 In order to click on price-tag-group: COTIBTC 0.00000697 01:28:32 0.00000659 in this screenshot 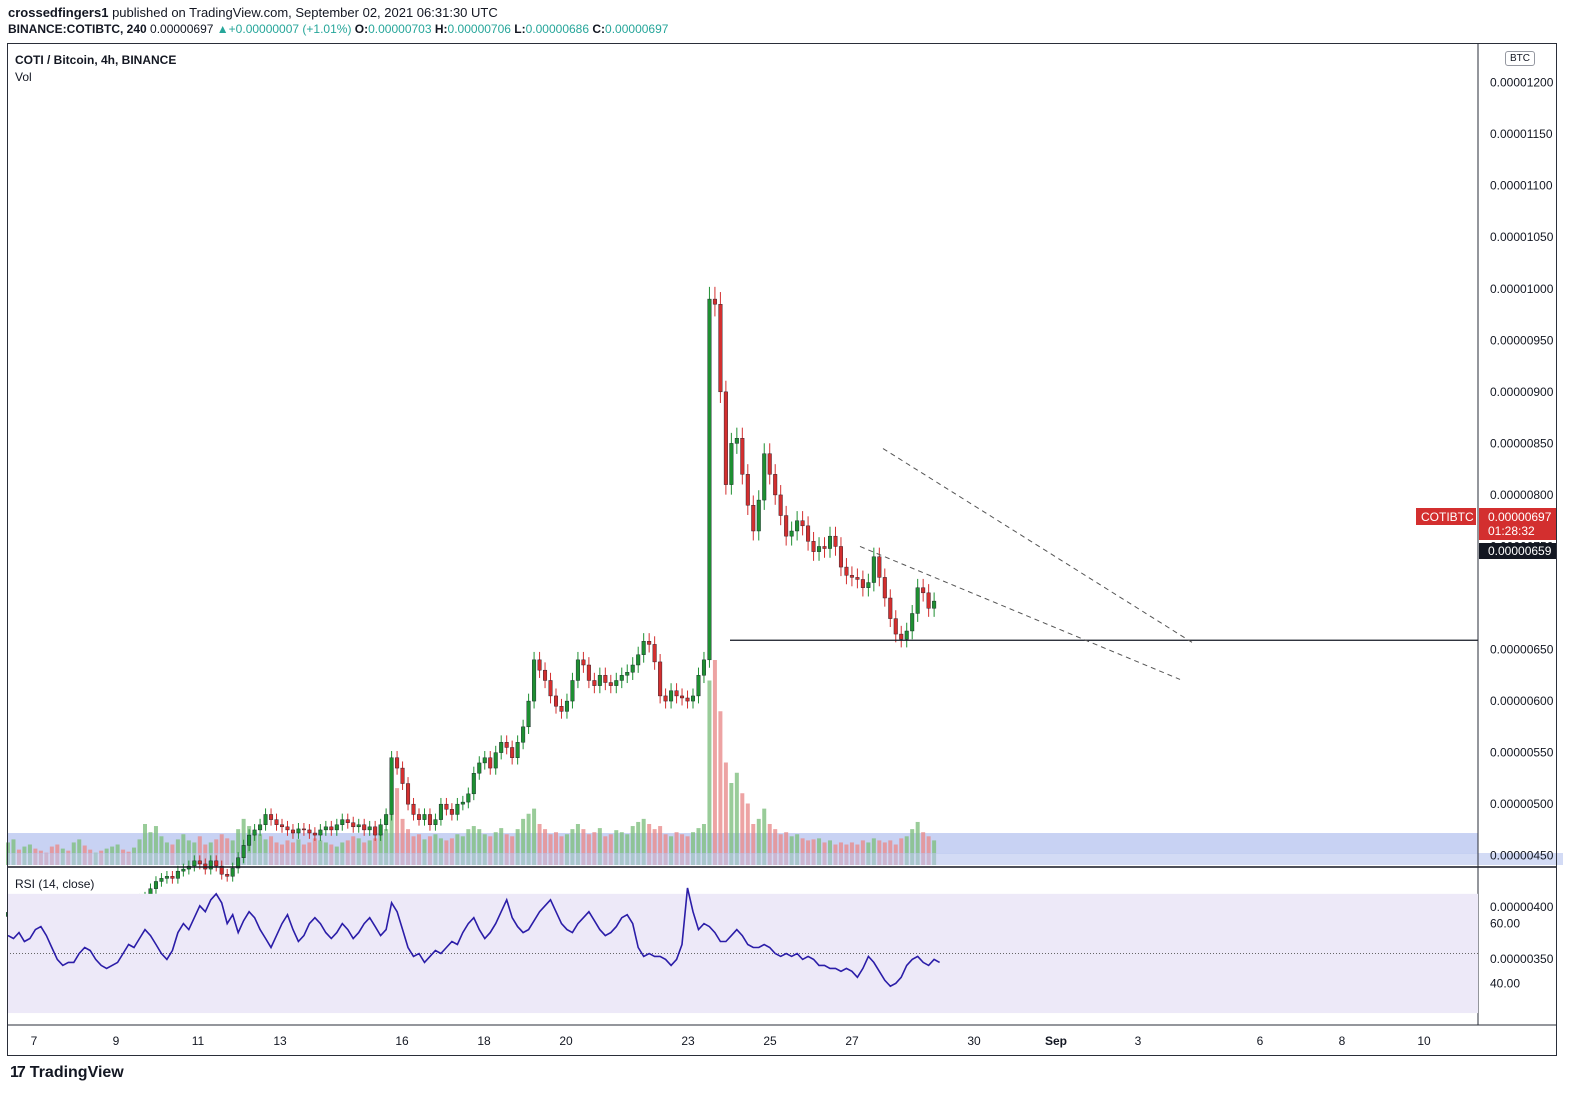, I will do `click(1486, 533)`.